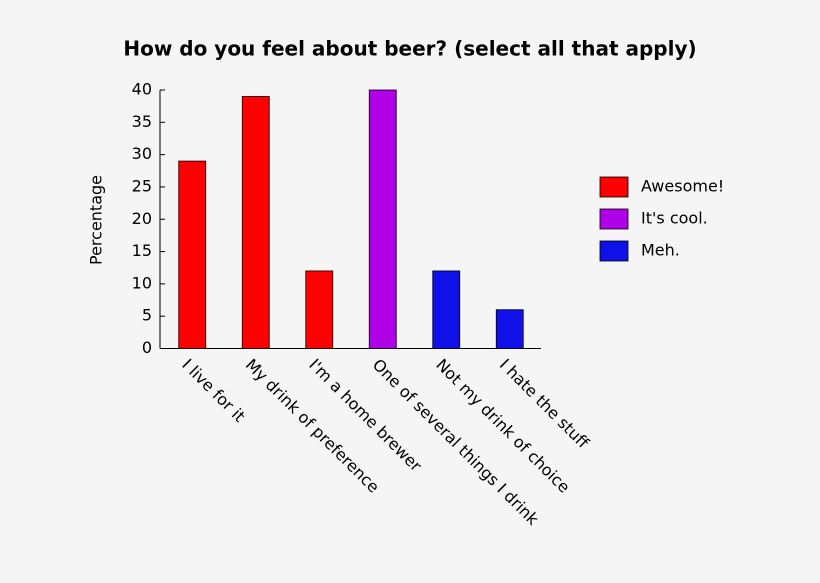 The width and height of the screenshot is (820, 583). Describe the element at coordinates (147, 347) in the screenshot. I see `y-tick-label: 0` at that location.